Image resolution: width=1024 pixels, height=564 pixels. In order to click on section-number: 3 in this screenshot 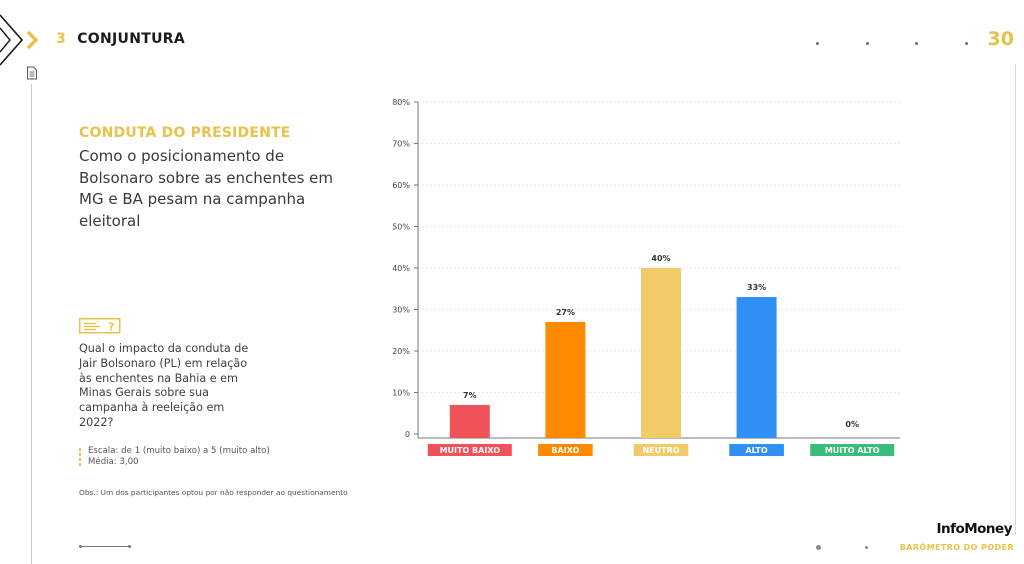, I will do `click(61, 39)`.